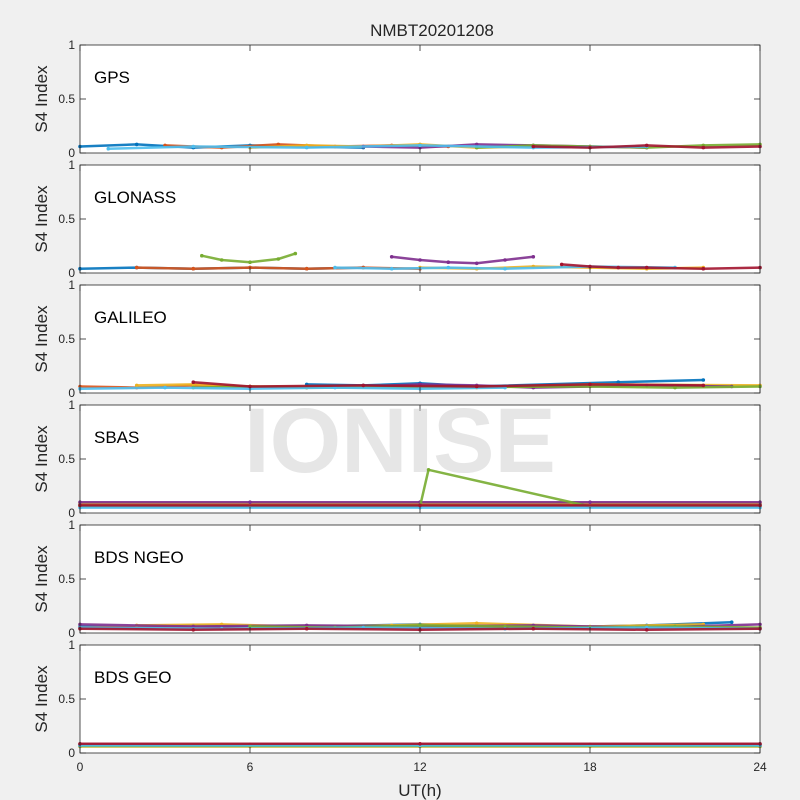  What do you see at coordinates (116, 437) in the screenshot?
I see `panel-label: SBAS` at bounding box center [116, 437].